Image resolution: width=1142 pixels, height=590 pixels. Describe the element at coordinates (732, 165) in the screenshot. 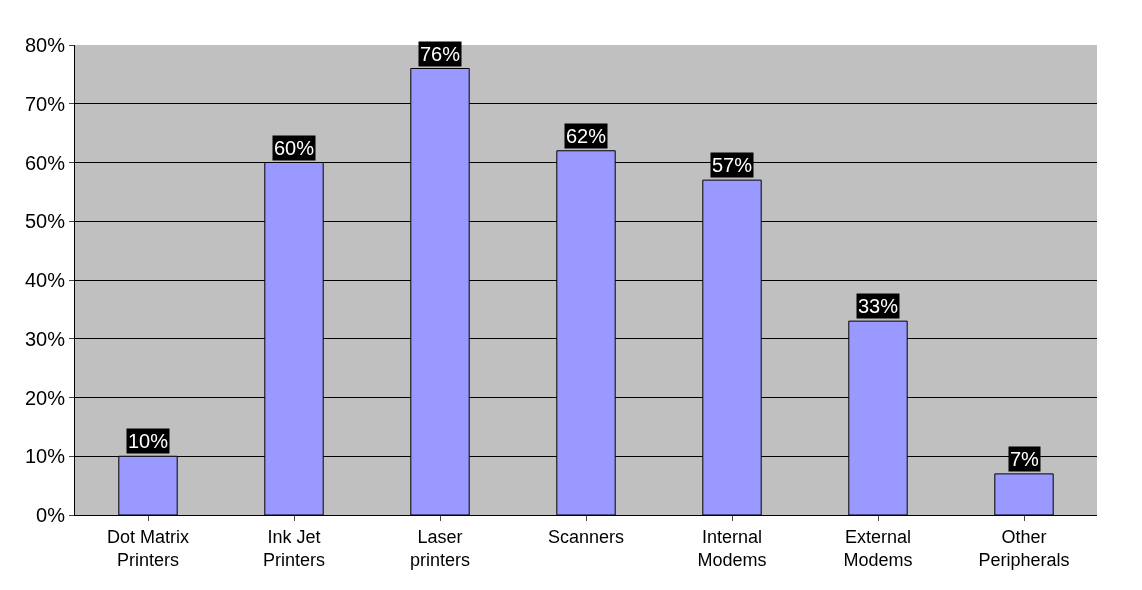

I see `data-label: 57%` at that location.